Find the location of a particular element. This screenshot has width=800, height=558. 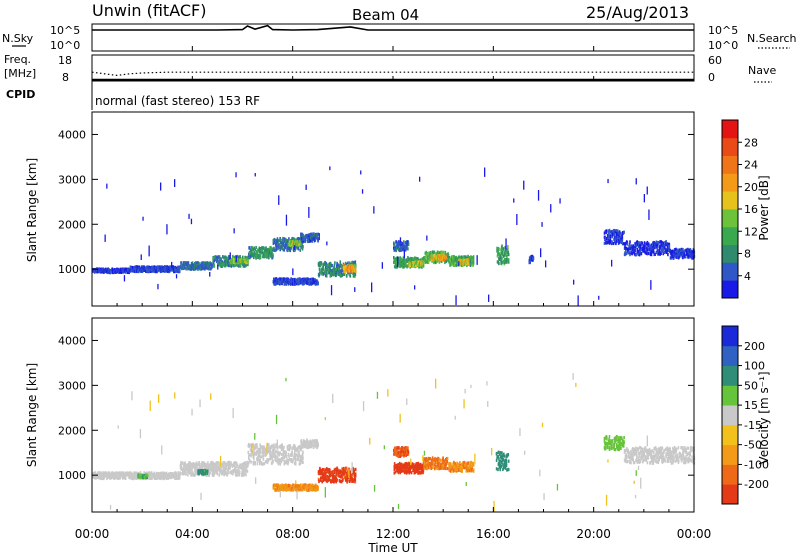

cpid-text: normal (fast stereo) 153 RF is located at coordinates (177, 101).